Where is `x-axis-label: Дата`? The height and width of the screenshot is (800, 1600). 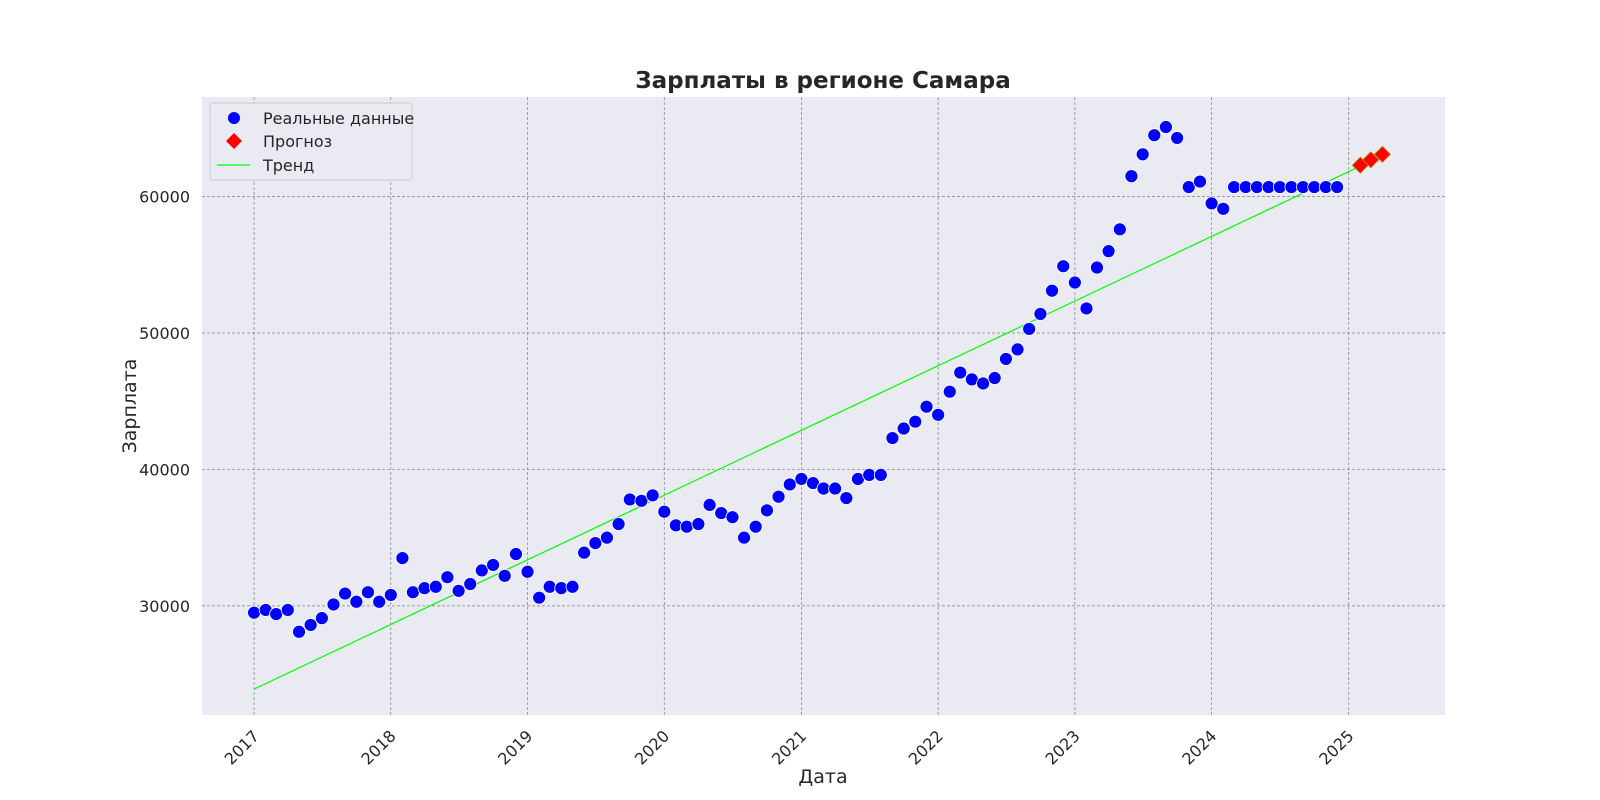 x-axis-label: Дата is located at coordinates (822, 777).